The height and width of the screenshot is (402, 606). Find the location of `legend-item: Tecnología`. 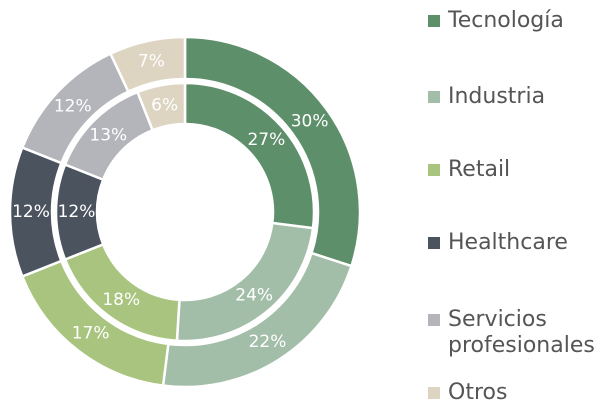

legend-item: Tecnología is located at coordinates (496, 21).